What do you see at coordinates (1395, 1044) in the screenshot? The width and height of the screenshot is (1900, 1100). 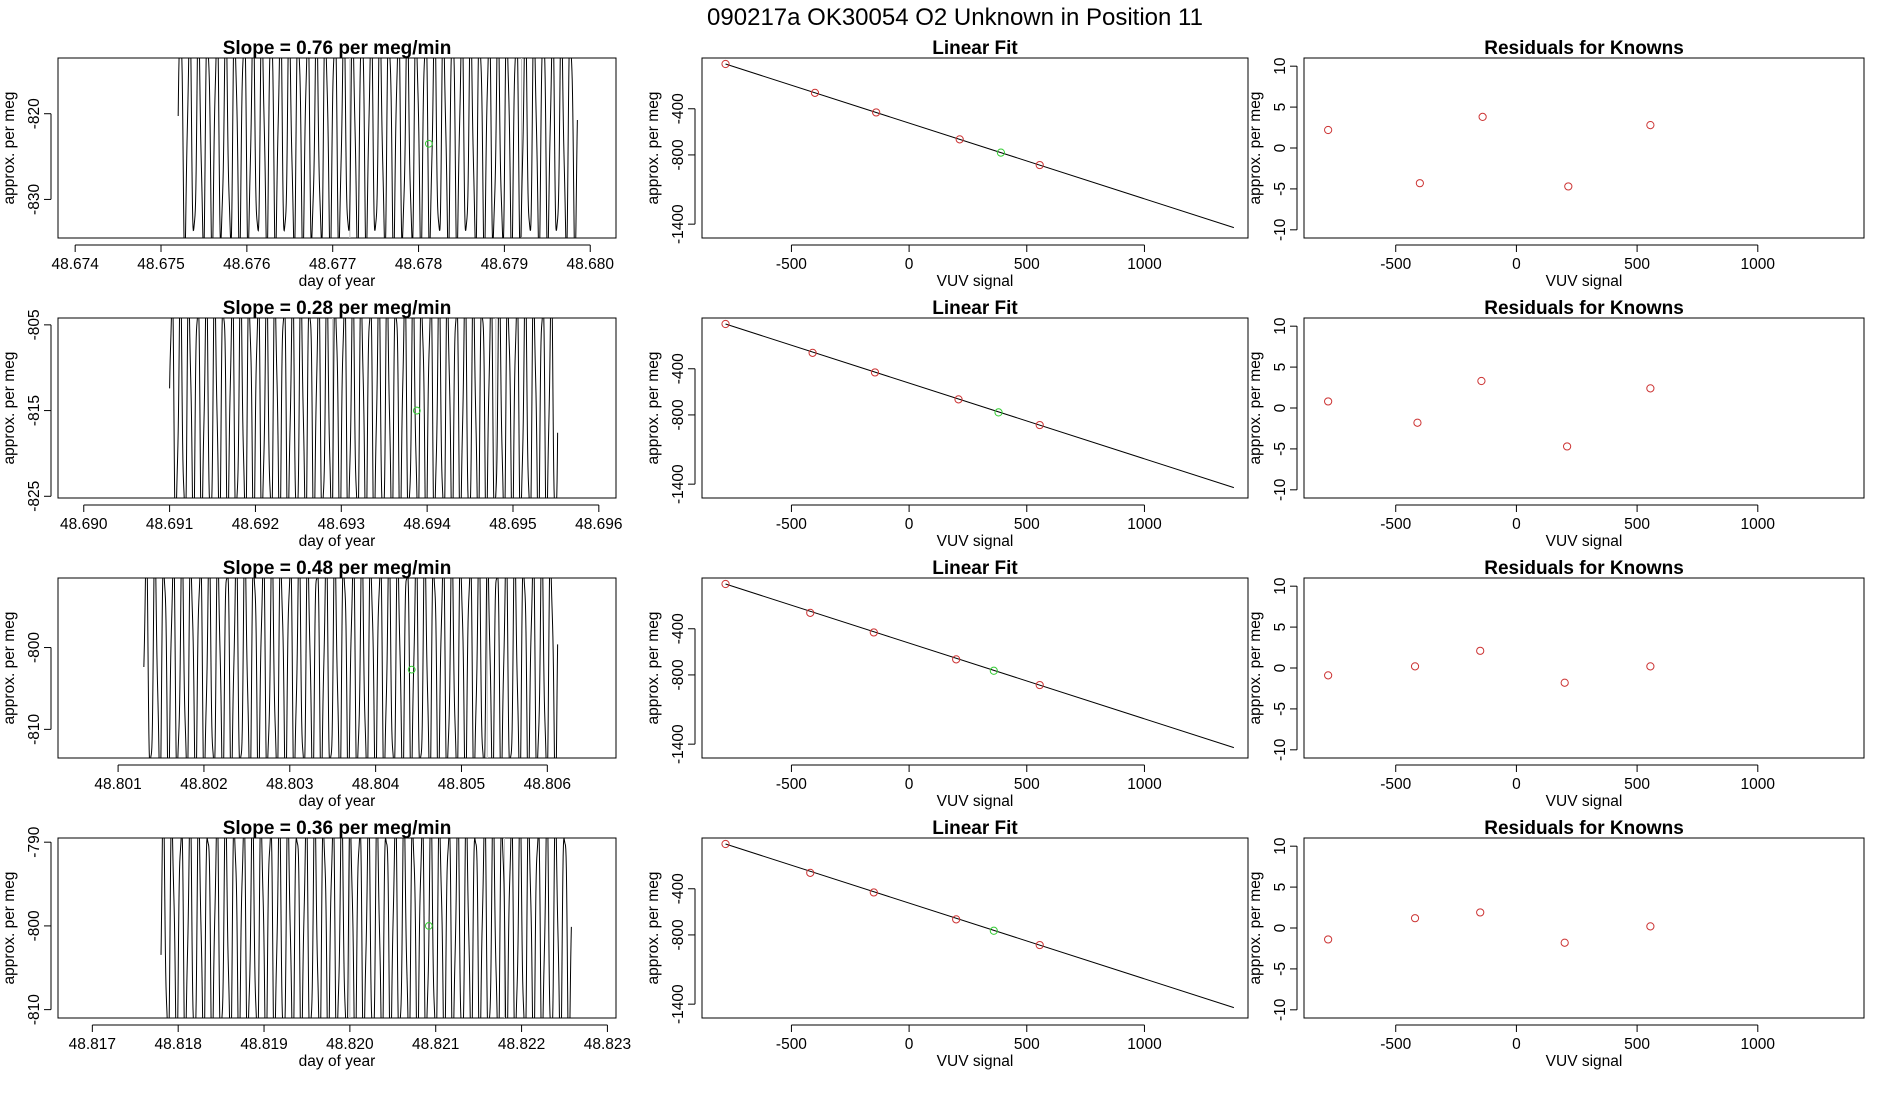 I see `residuals-x-tick-label: -500` at bounding box center [1395, 1044].